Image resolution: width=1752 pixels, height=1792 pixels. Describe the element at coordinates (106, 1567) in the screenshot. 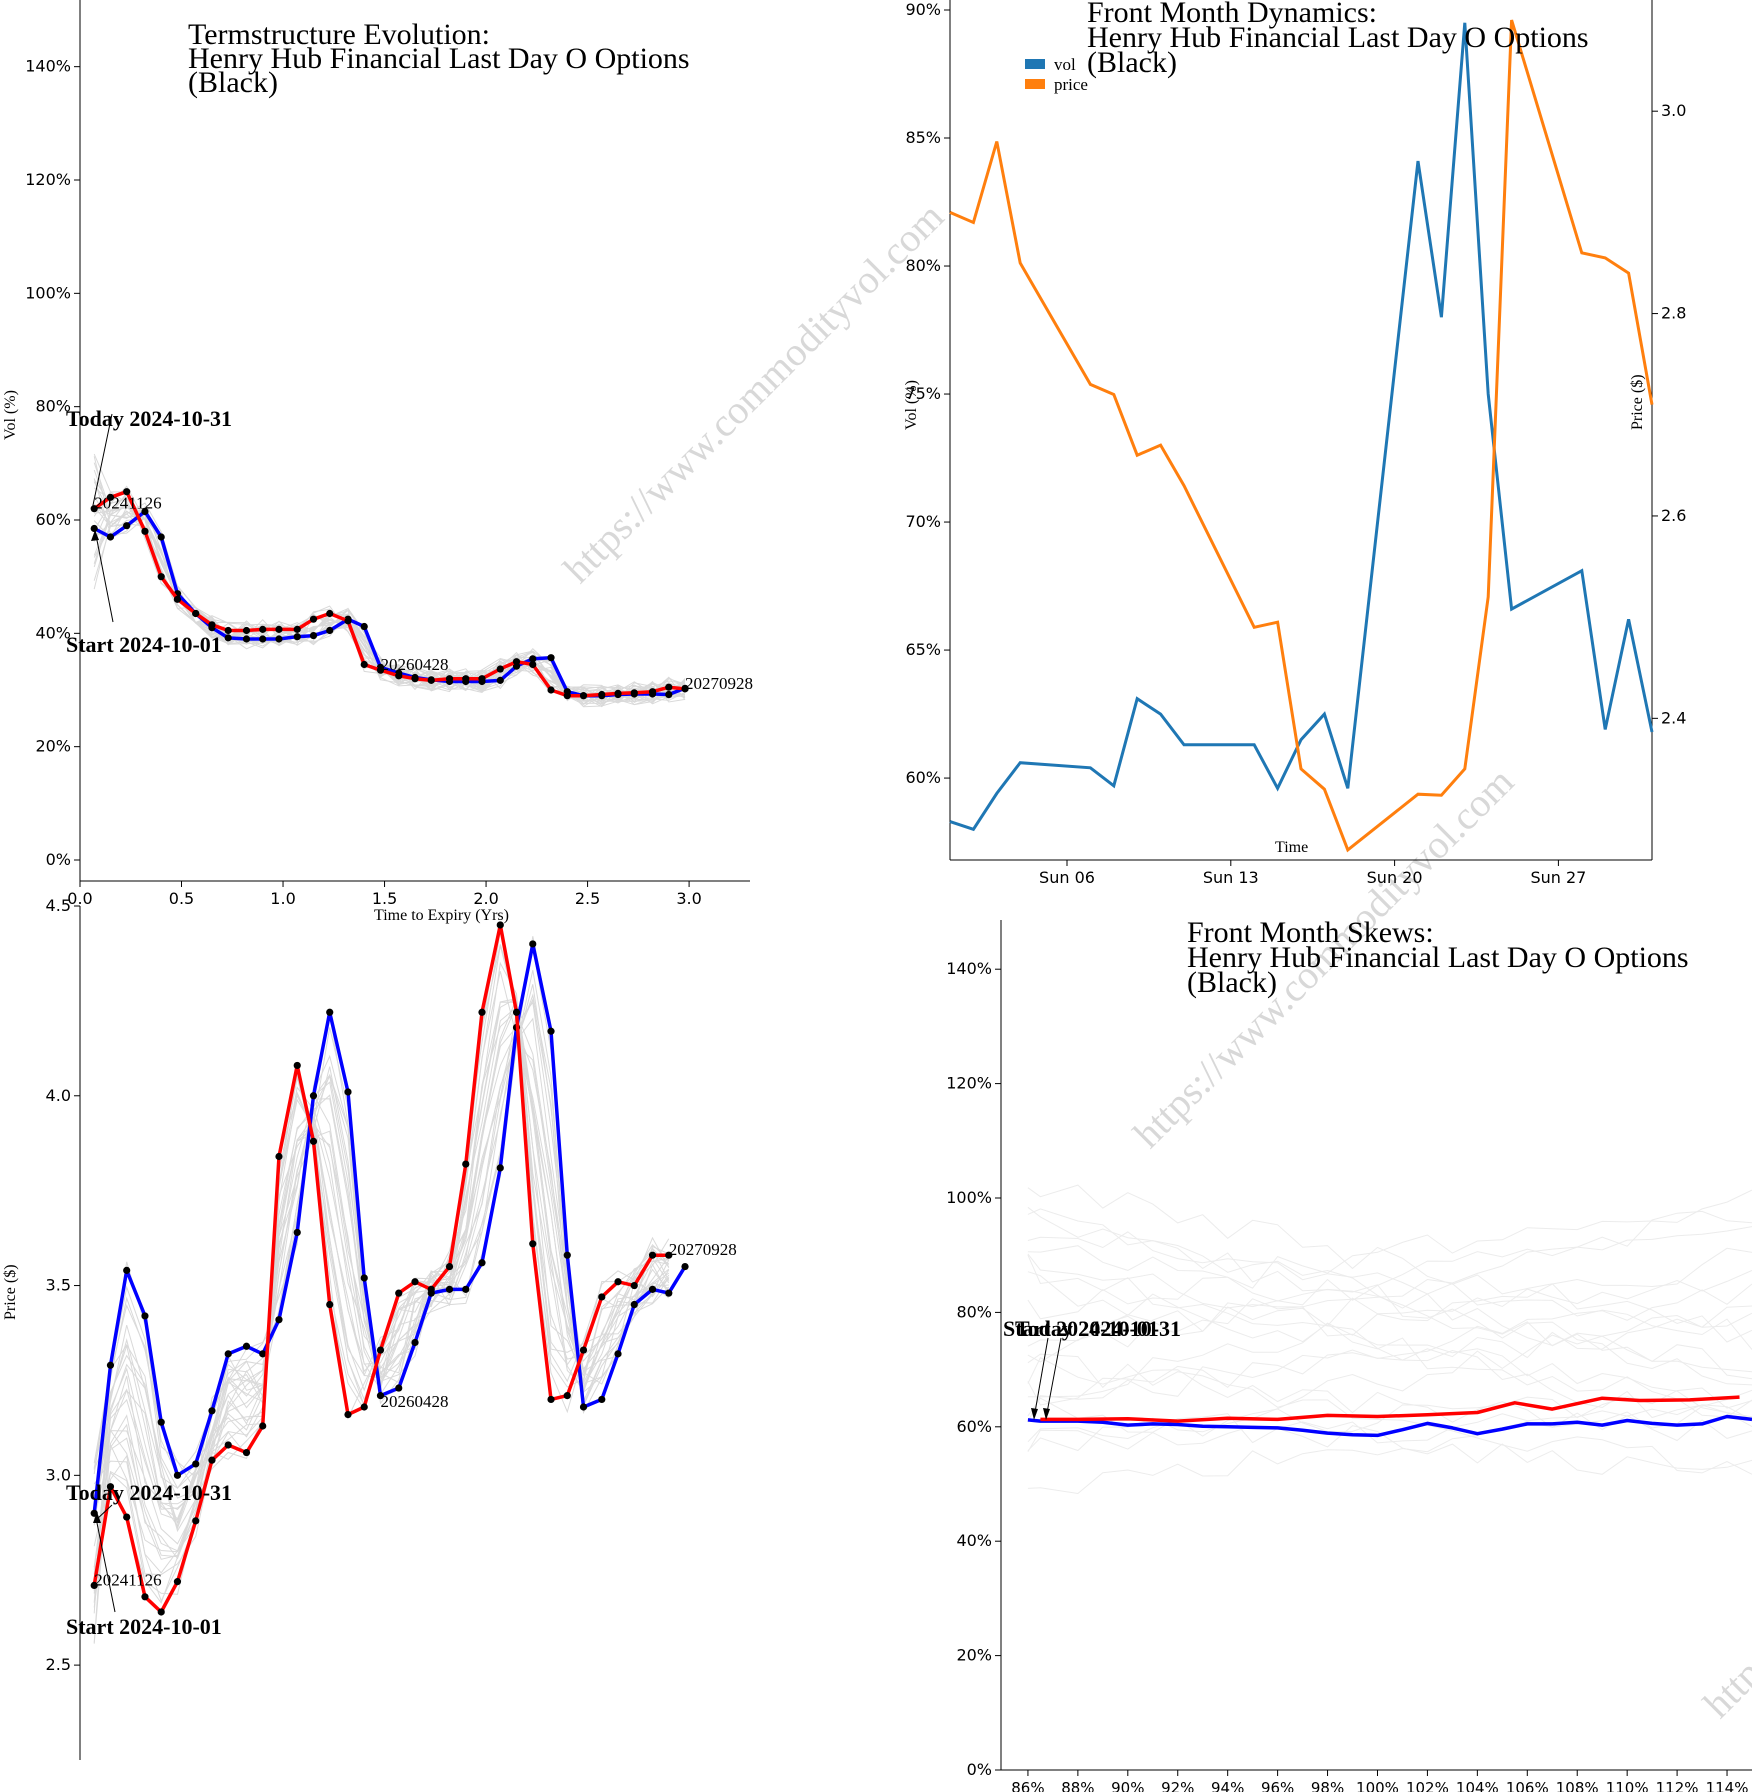

I see `start-arrow` at that location.